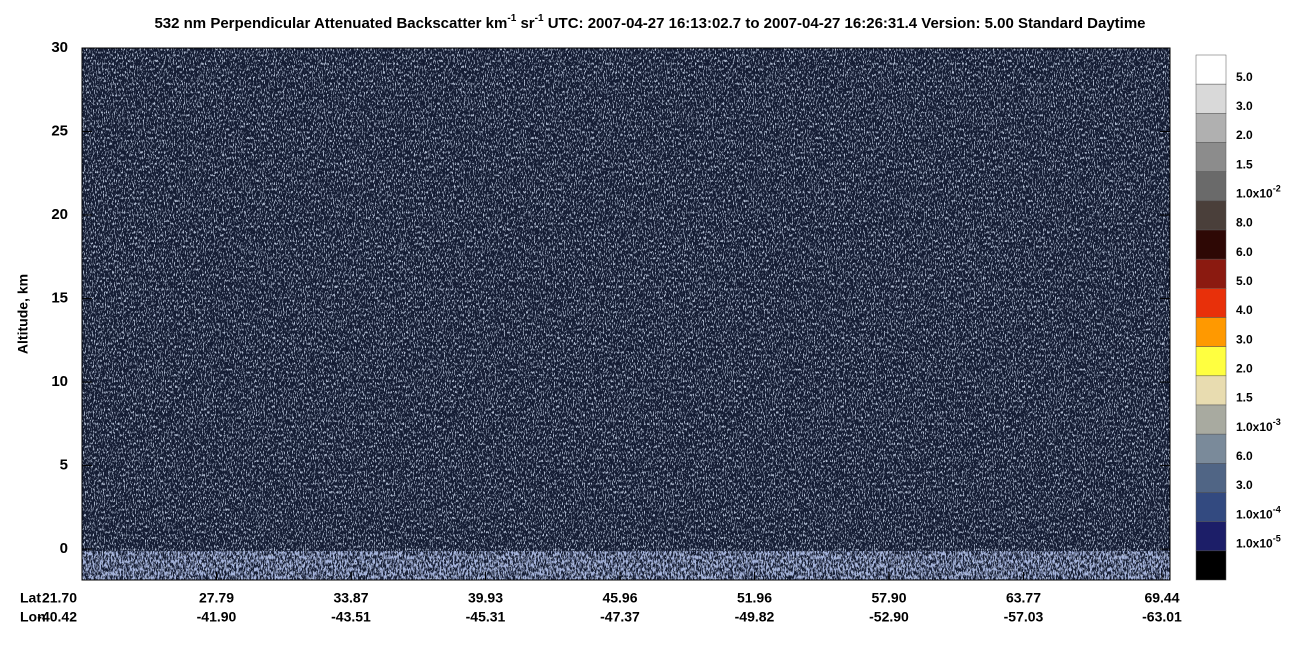 This screenshot has width=1300, height=667. Describe the element at coordinates (755, 617) in the screenshot. I see `x-tick-label: -49.82` at that location.